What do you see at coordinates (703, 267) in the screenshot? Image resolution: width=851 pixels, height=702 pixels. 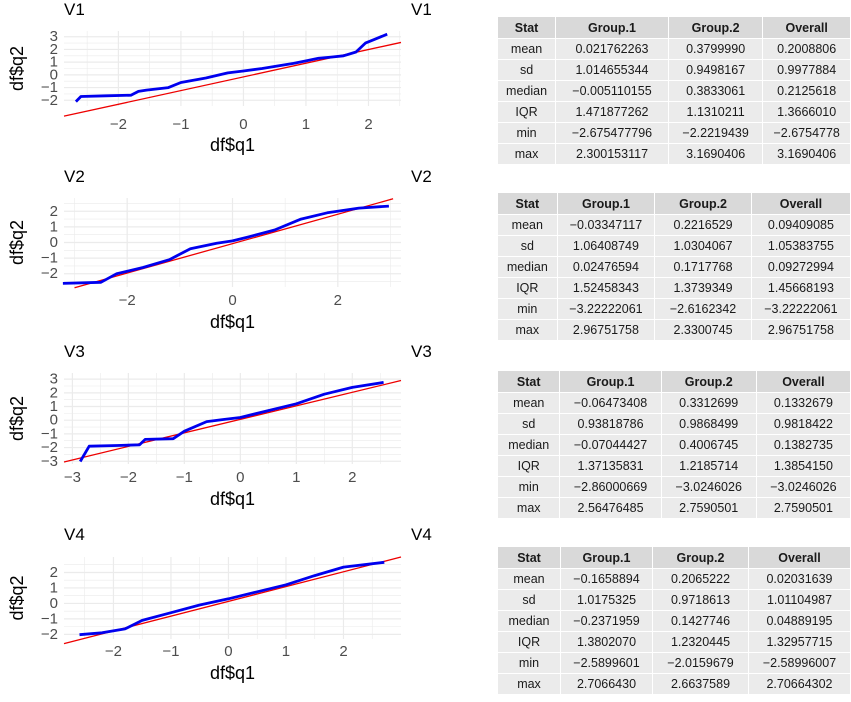 I see `table-cell: 0.1717768` at bounding box center [703, 267].